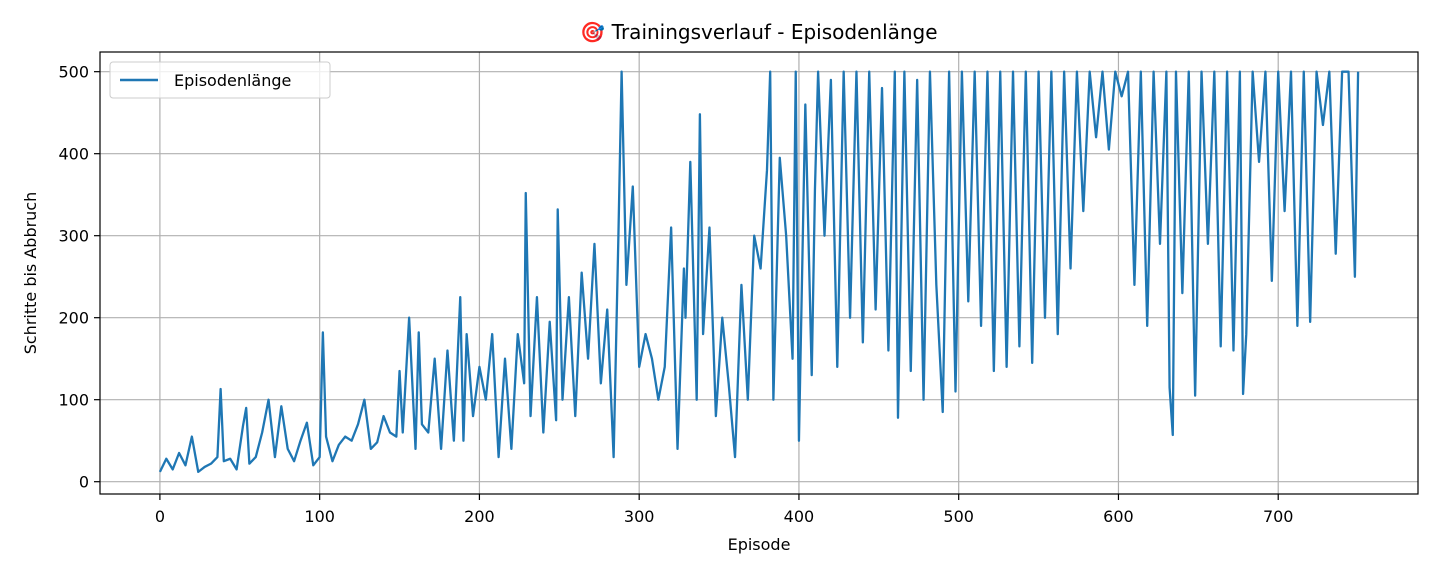 This screenshot has height=576, width=1440. What do you see at coordinates (758, 32) in the screenshot?
I see `chart-title: 🎯 Trainingsverlauf - Episodenlänge` at bounding box center [758, 32].